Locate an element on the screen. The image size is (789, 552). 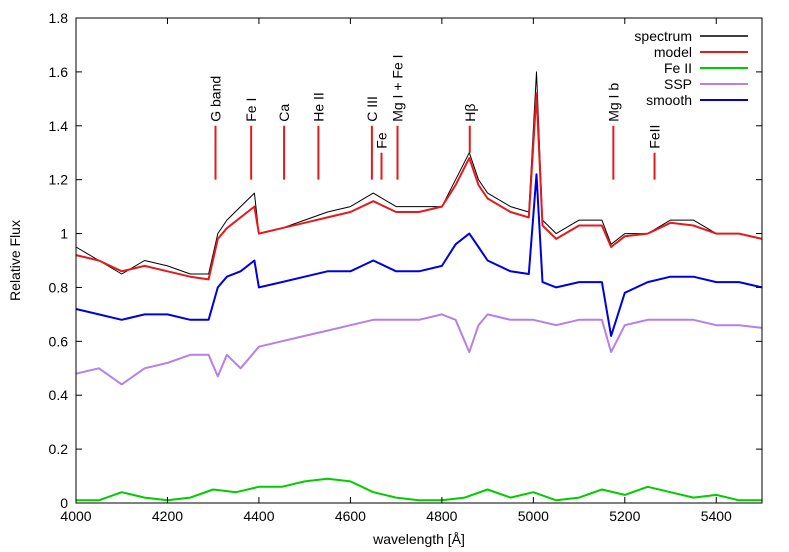
line-marker-label: Mg I b is located at coordinates (613, 102).